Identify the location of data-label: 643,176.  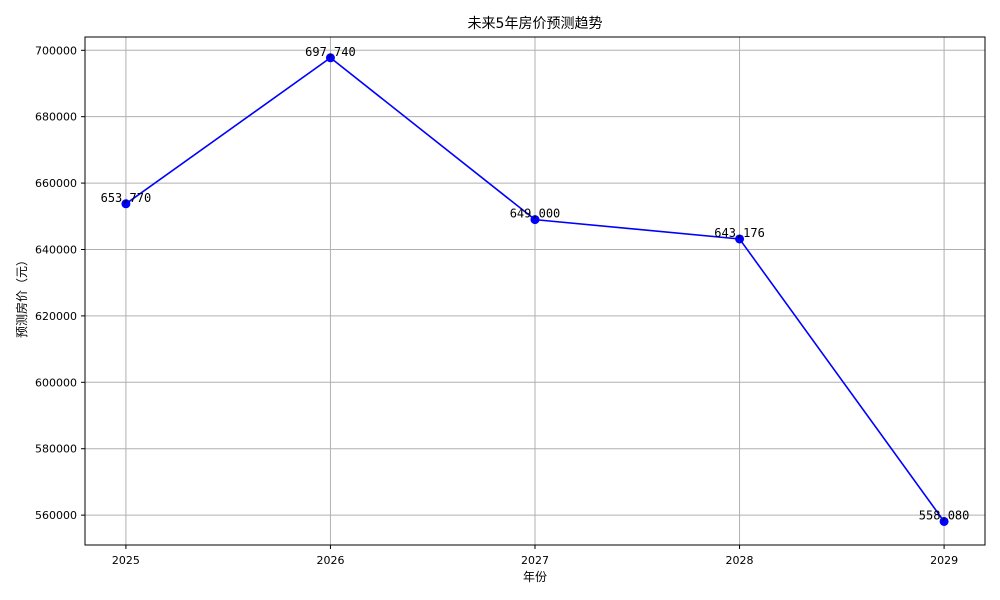
(739, 233).